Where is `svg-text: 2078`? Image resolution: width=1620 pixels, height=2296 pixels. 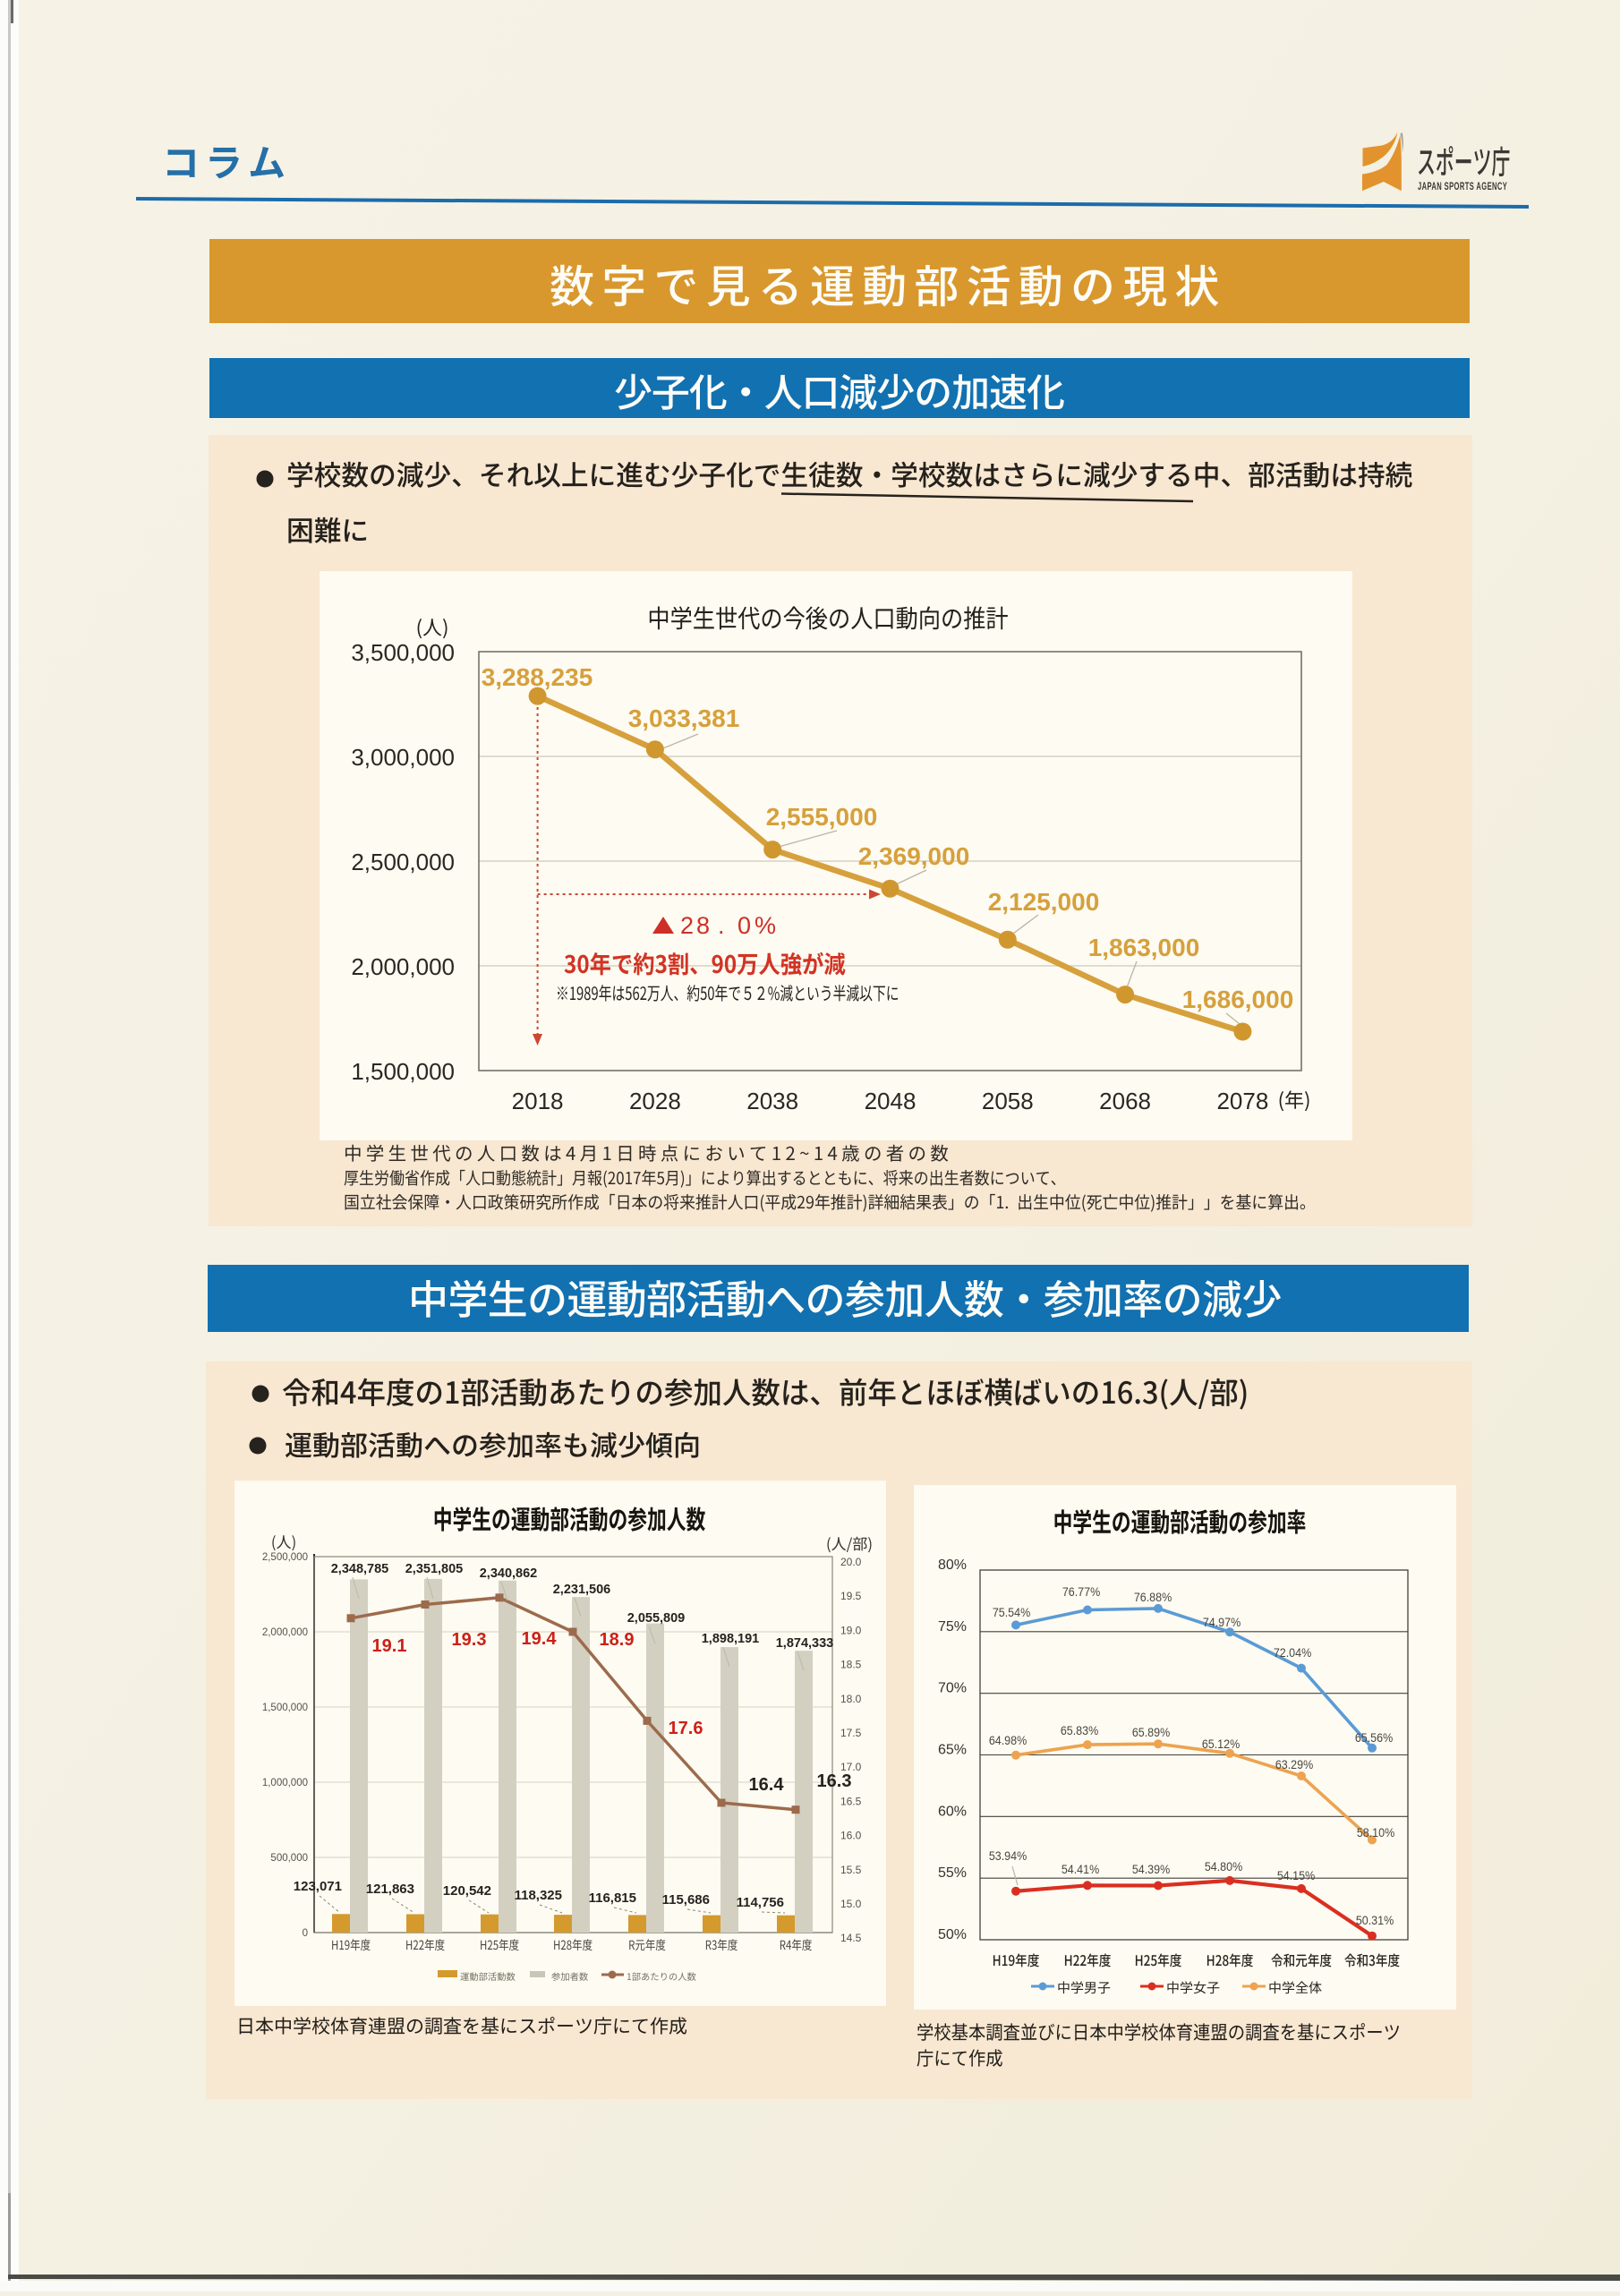
svg-text: 2078 is located at coordinates (1242, 1101).